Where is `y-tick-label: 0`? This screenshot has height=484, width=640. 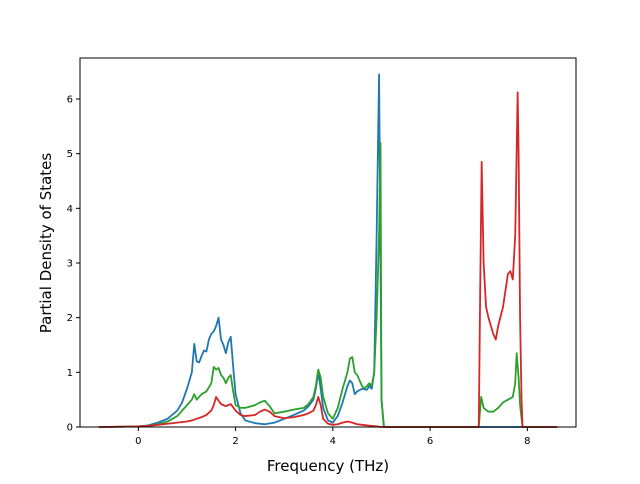 y-tick-label: 0 is located at coordinates (70, 428).